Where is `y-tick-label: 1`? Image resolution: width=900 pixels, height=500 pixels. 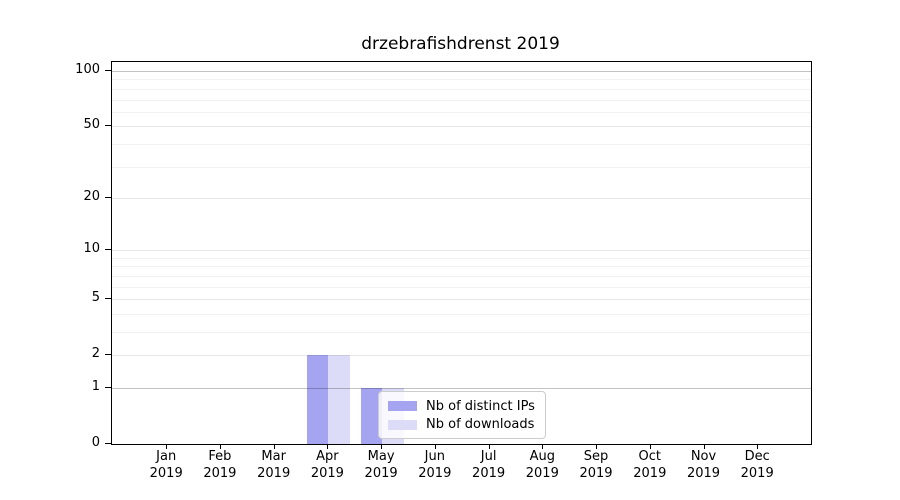 y-tick-label: 1 is located at coordinates (95, 386).